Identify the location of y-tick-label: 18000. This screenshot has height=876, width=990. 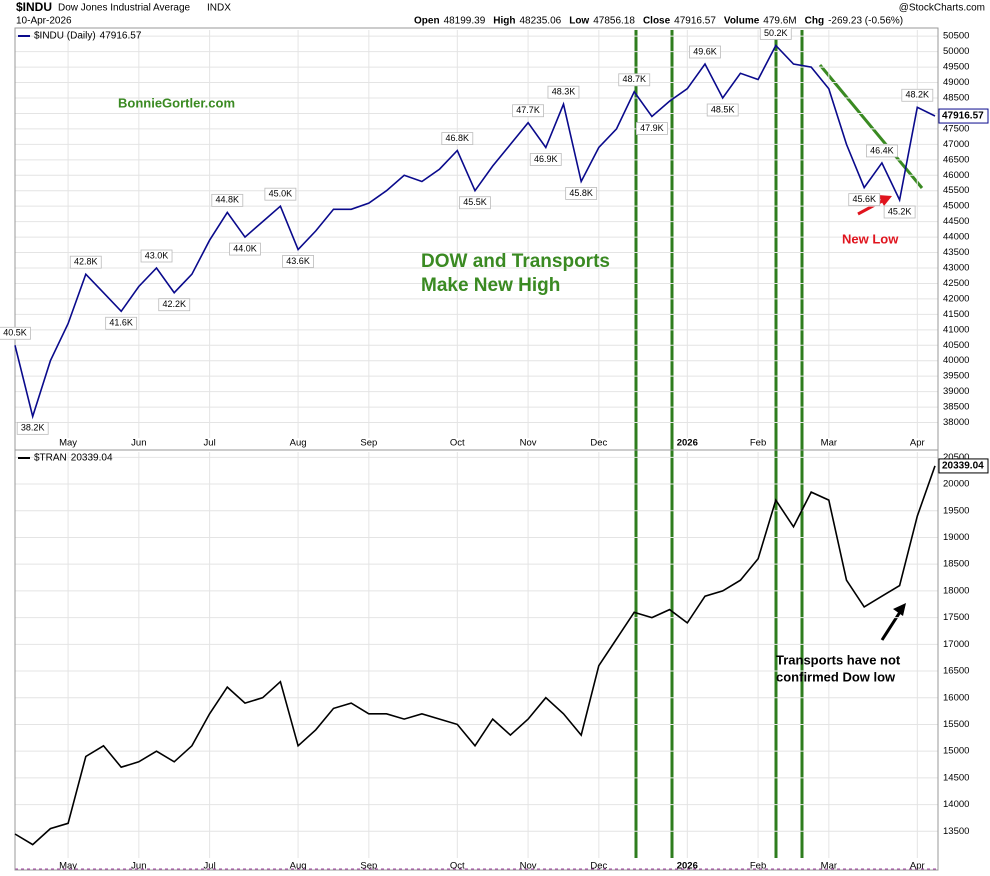
(956, 590).